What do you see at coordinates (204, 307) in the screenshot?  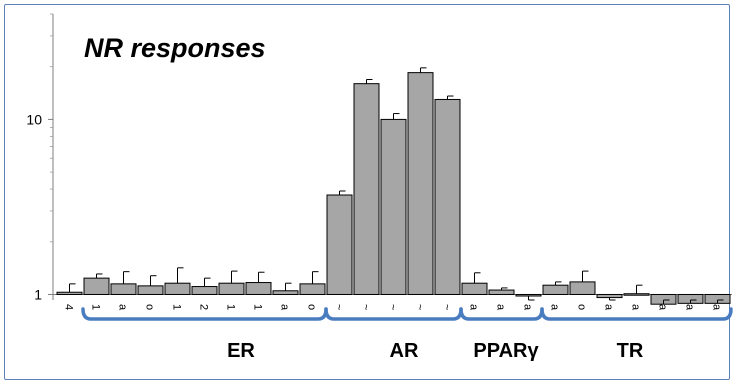 I see `x-tick-label: 2` at bounding box center [204, 307].